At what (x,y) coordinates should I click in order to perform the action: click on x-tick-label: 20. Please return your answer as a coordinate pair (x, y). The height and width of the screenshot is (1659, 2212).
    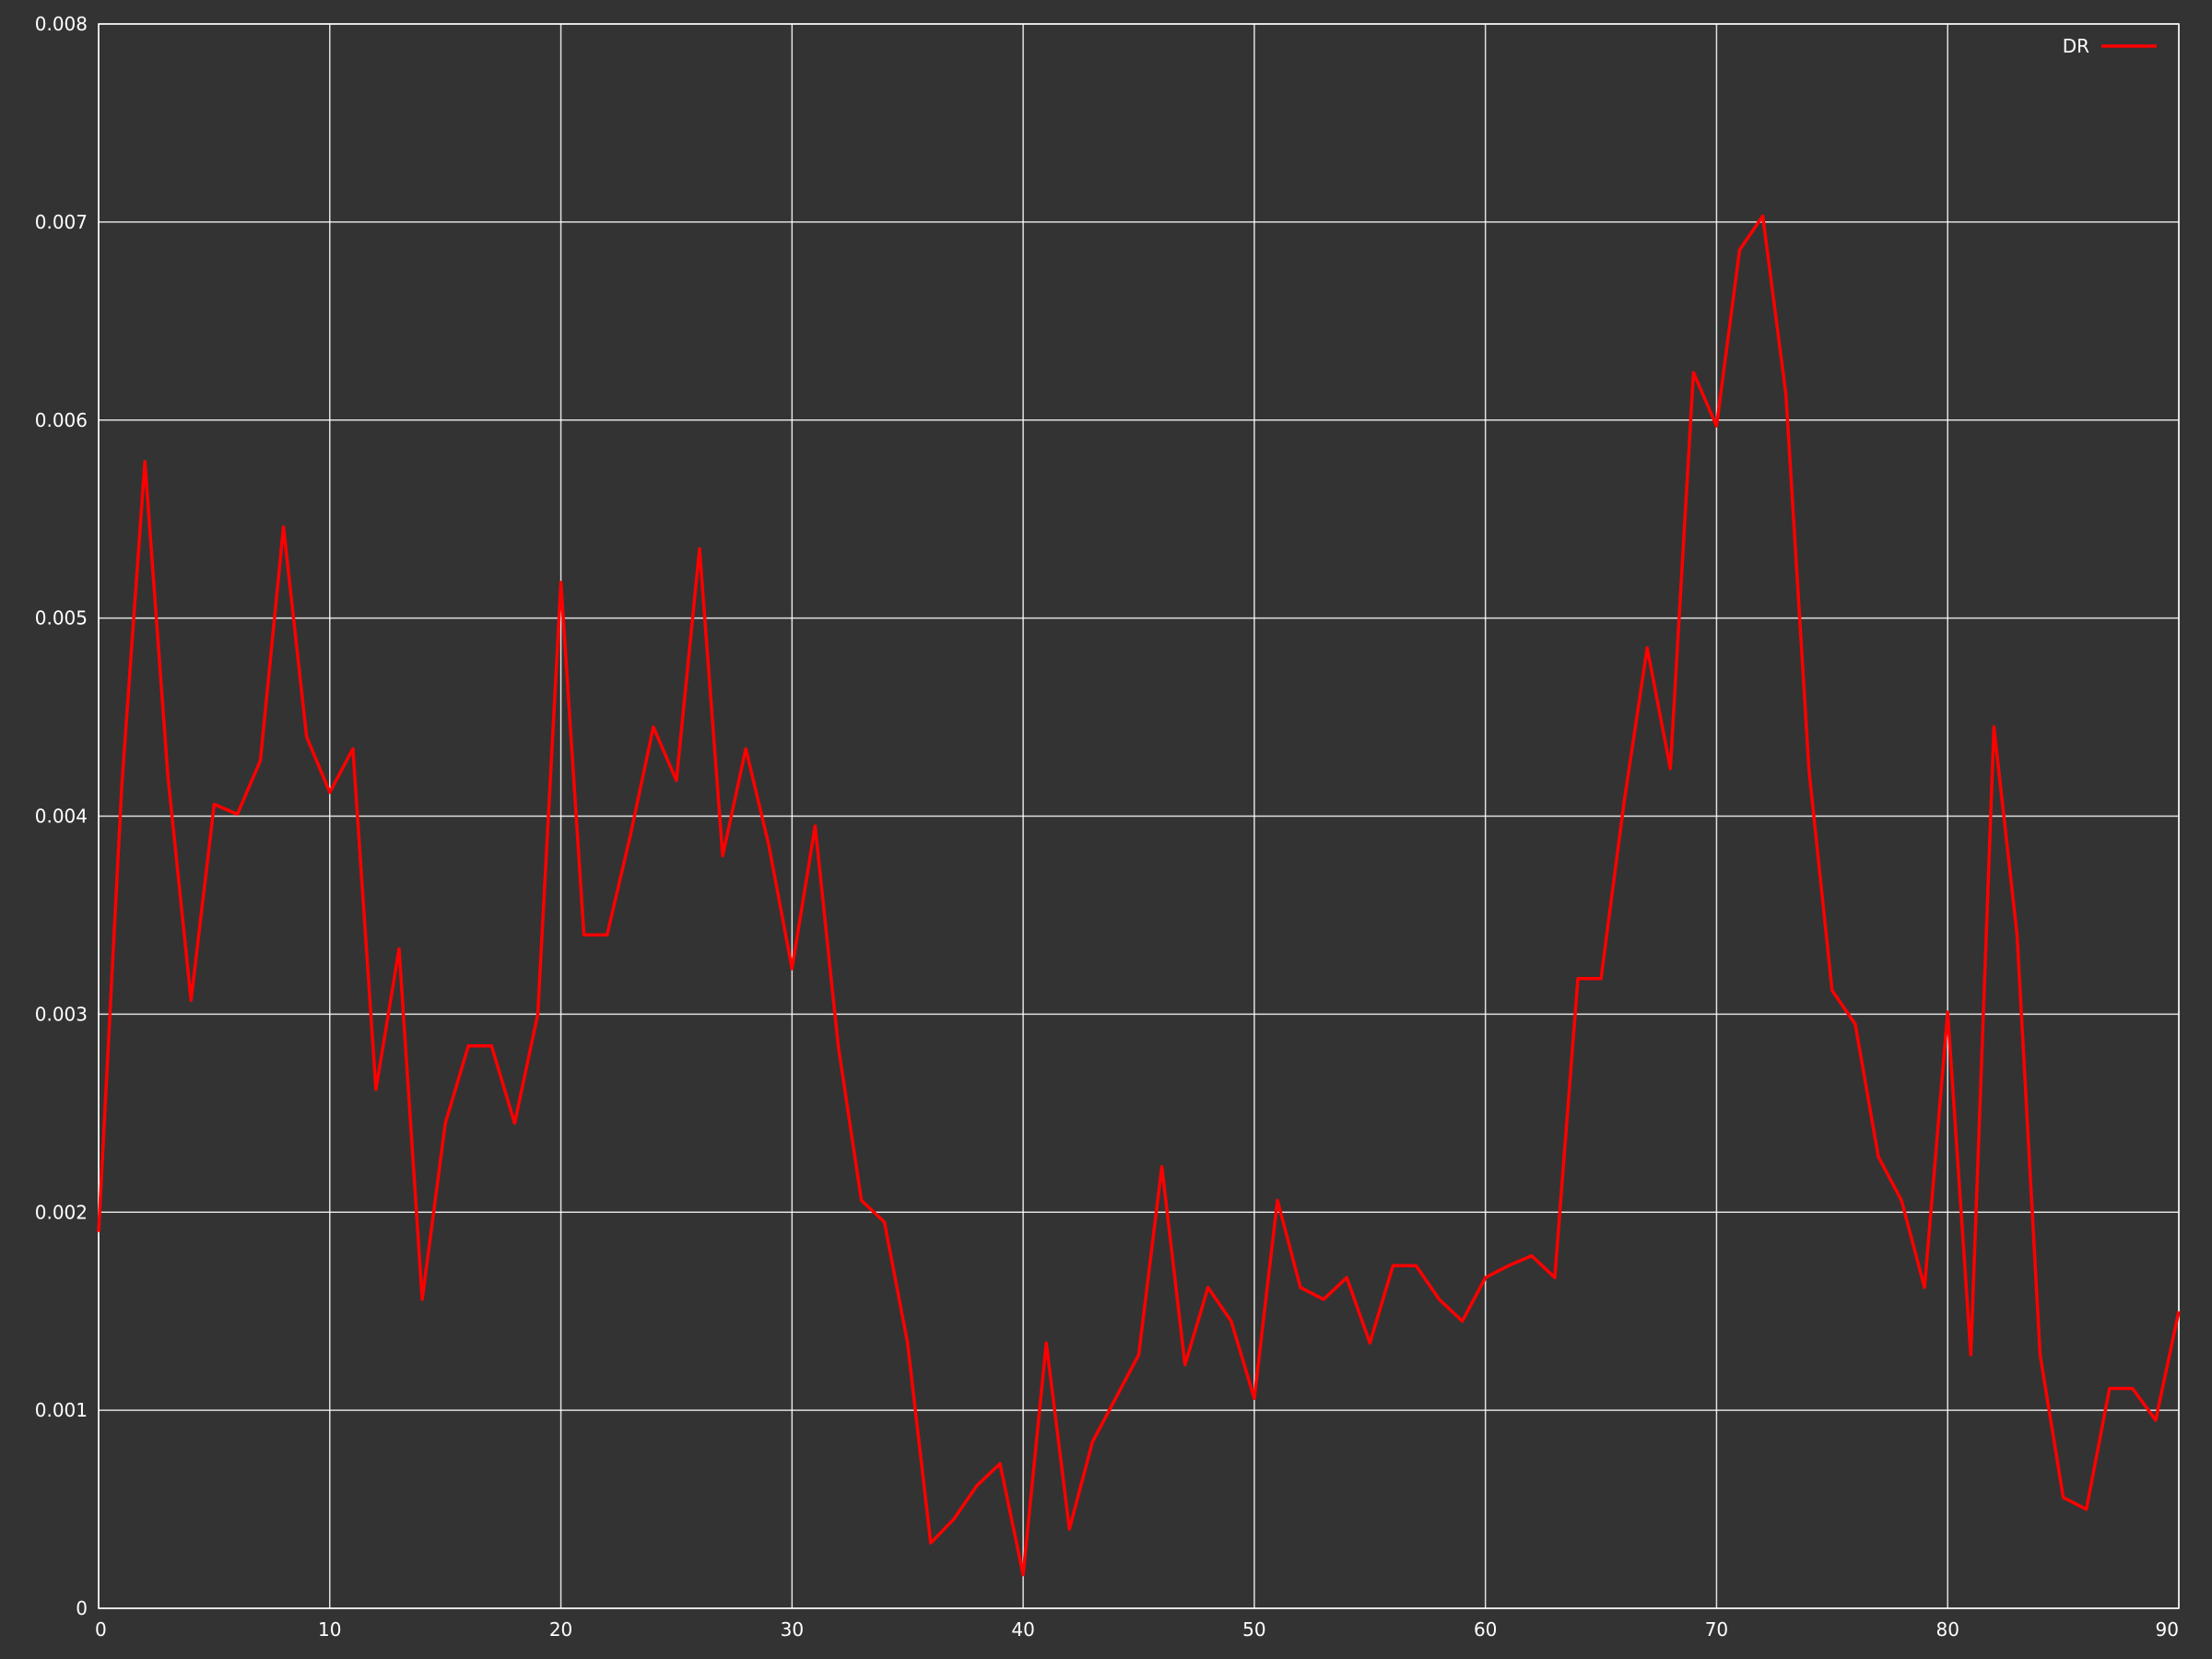
    Looking at the image, I should click on (560, 1629).